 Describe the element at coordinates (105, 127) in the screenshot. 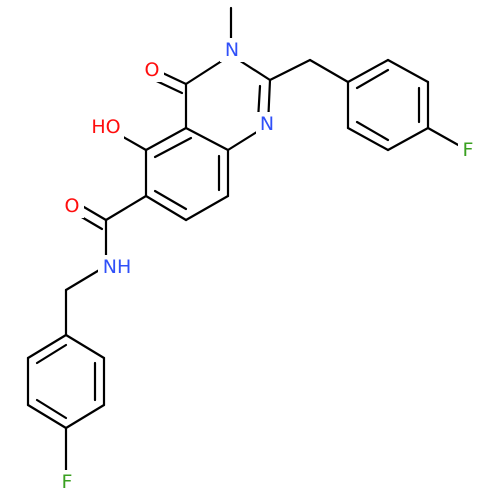

I see `atom-label: HO` at that location.